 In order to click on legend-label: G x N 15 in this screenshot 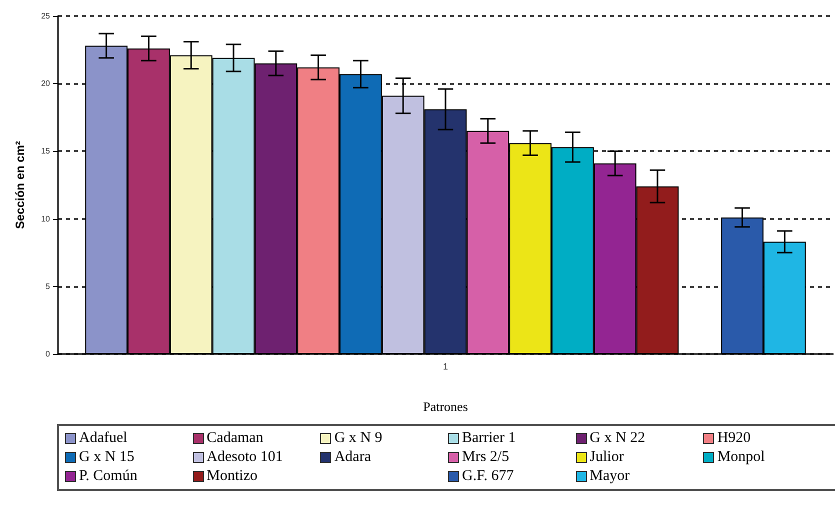, I will do `click(106, 457)`.